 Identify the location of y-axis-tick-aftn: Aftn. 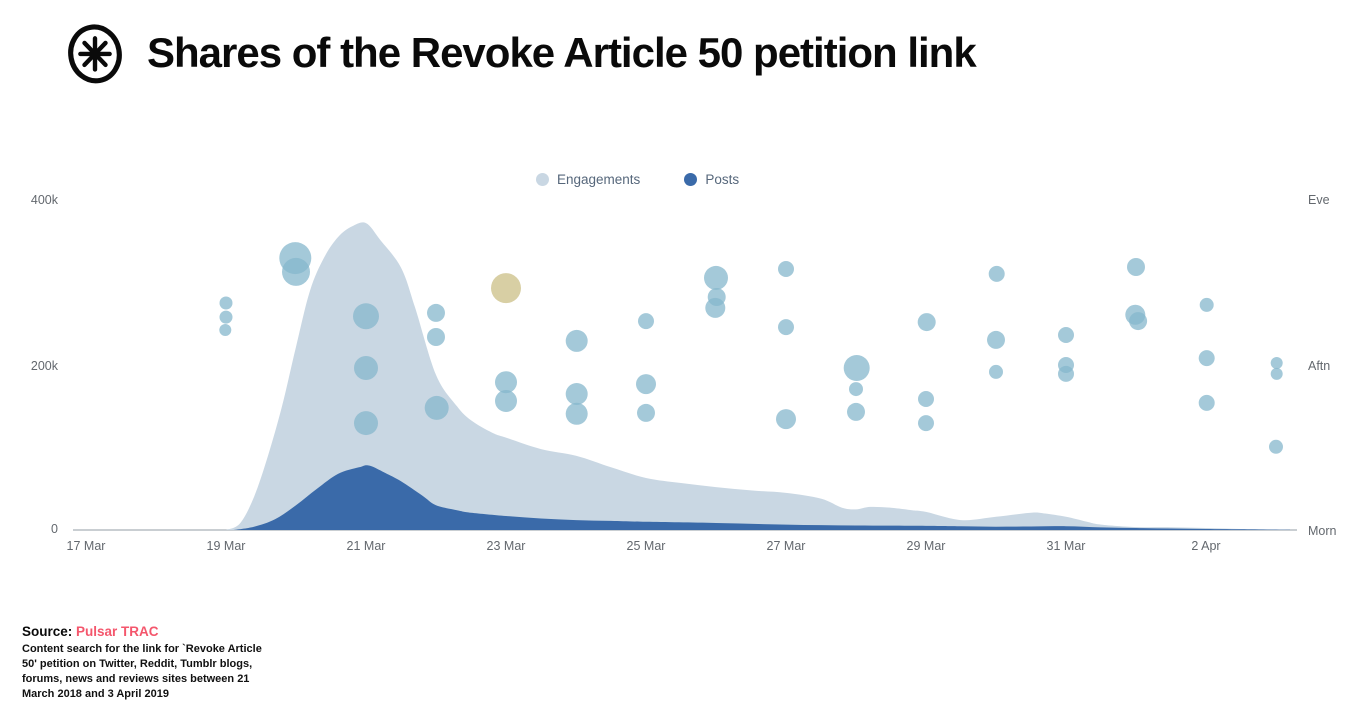
(1319, 366).